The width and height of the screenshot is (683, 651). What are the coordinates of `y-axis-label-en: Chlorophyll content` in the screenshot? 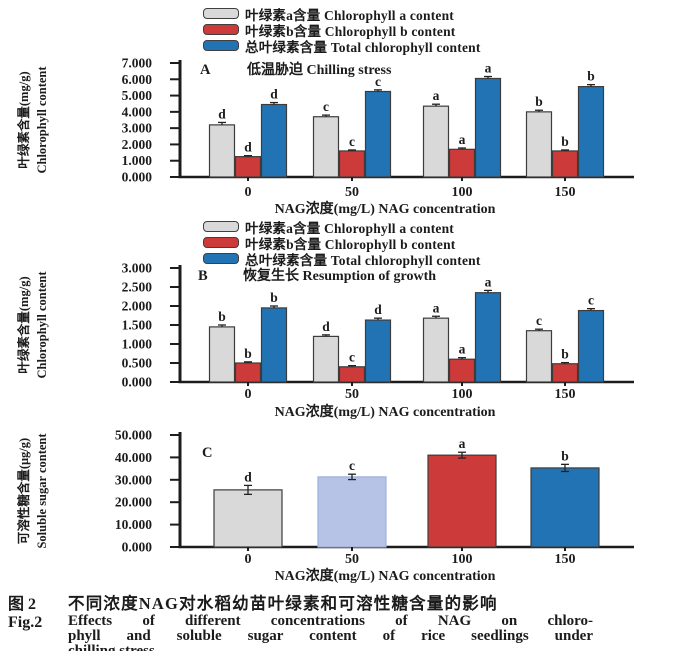 It's located at (42, 120).